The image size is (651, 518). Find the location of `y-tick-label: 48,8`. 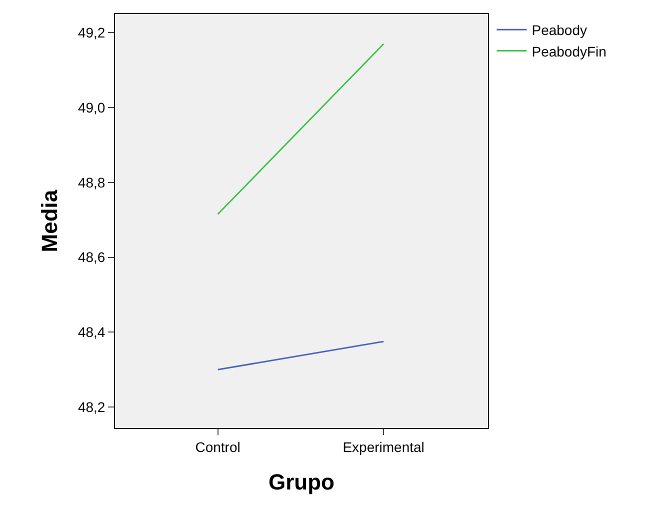

y-tick-label: 48,8 is located at coordinates (92, 182).